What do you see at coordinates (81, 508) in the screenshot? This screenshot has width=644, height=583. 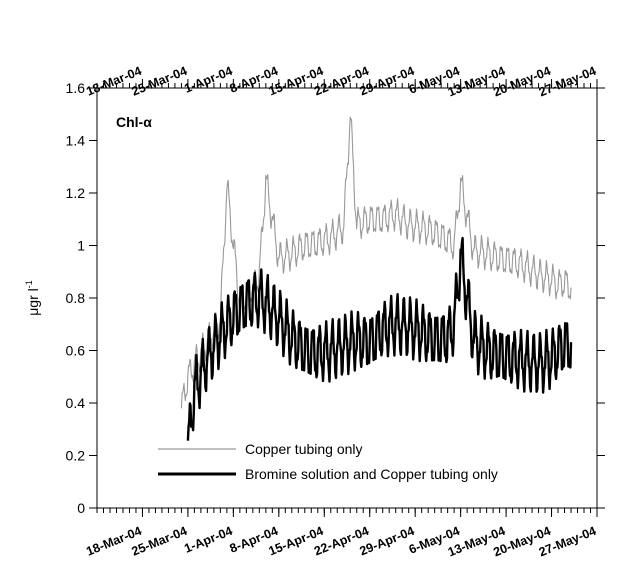 I see `y-tick-label: 0` at bounding box center [81, 508].